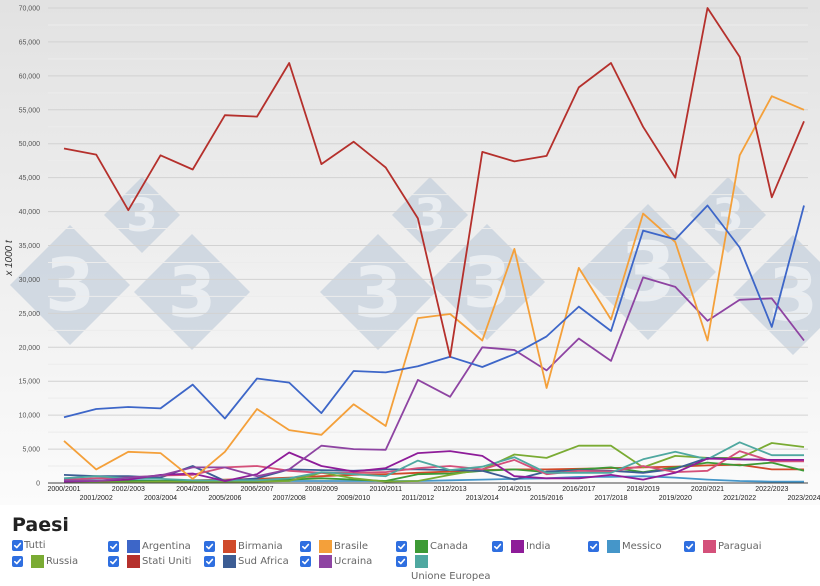  Describe the element at coordinates (30, 314) in the screenshot. I see `y-tick-label: 25,000` at that location.